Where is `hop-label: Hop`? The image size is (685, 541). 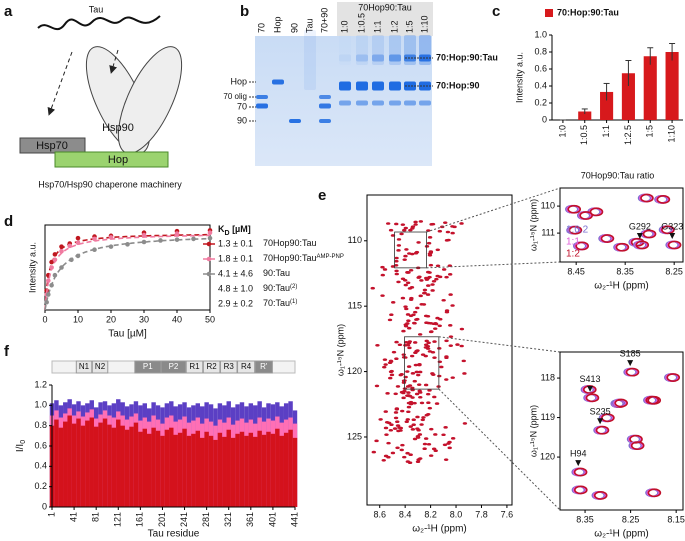
hop-label: Hop is located at coordinates (118, 160).